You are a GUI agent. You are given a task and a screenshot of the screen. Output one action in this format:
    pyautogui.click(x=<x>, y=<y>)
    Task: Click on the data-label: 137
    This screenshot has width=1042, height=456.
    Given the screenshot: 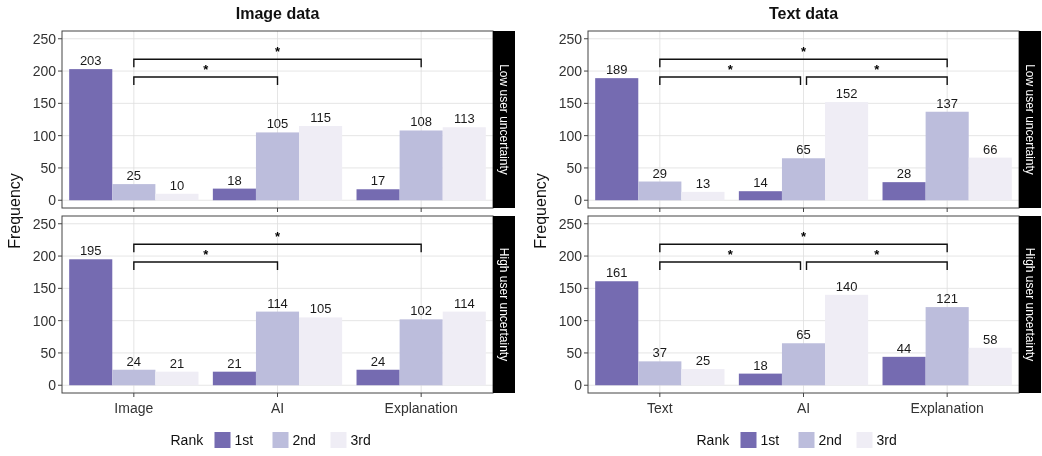 What is the action you would take?
    pyautogui.click(x=947, y=103)
    